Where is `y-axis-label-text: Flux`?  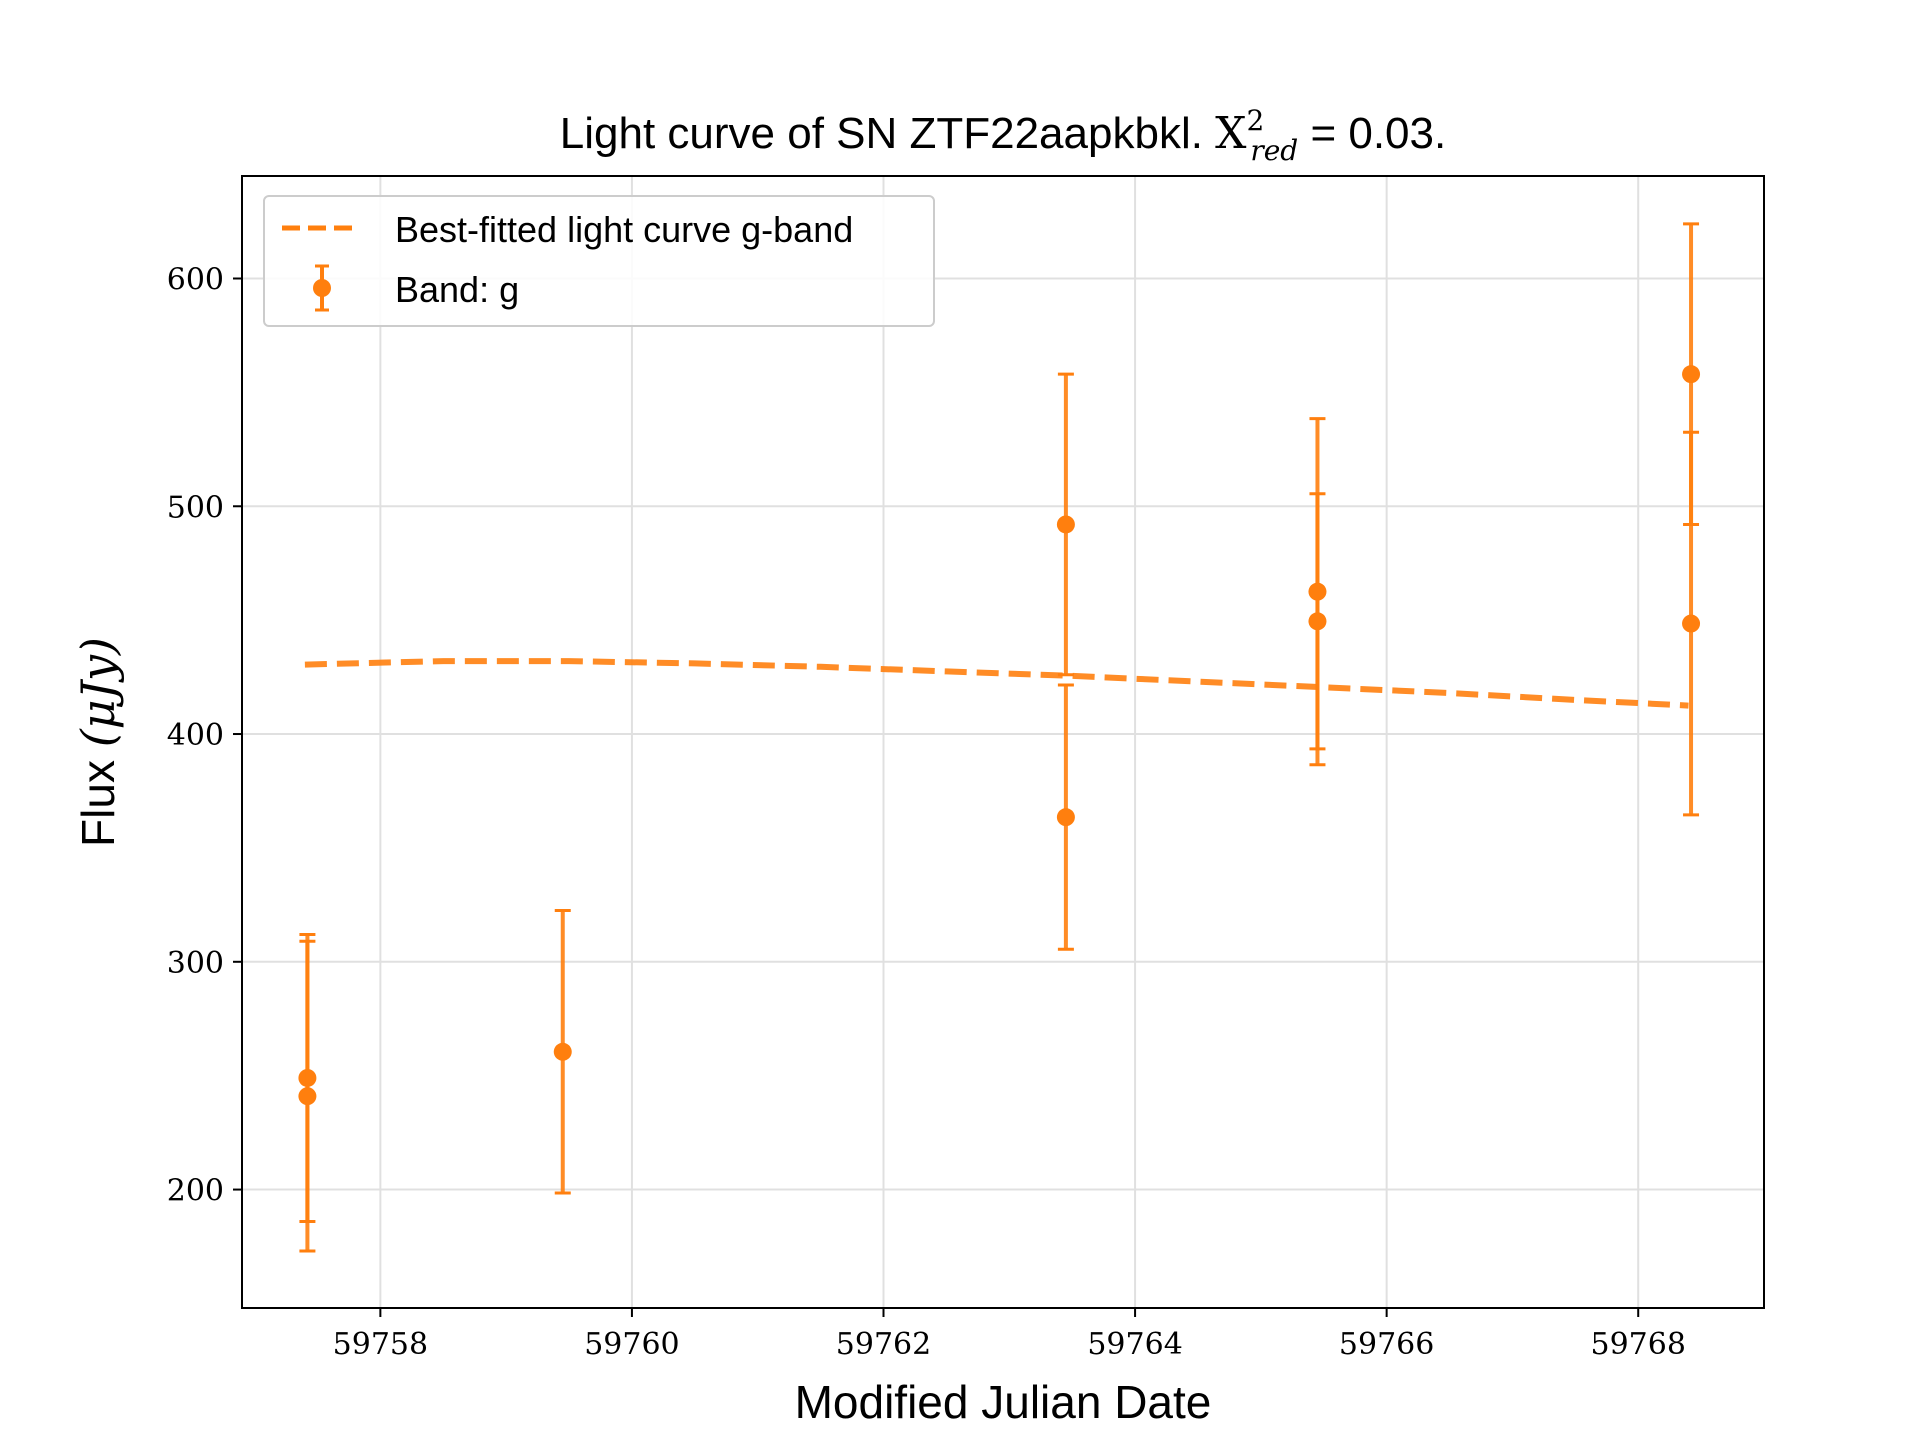
y-axis-label-text: Flux is located at coordinates (98, 797).